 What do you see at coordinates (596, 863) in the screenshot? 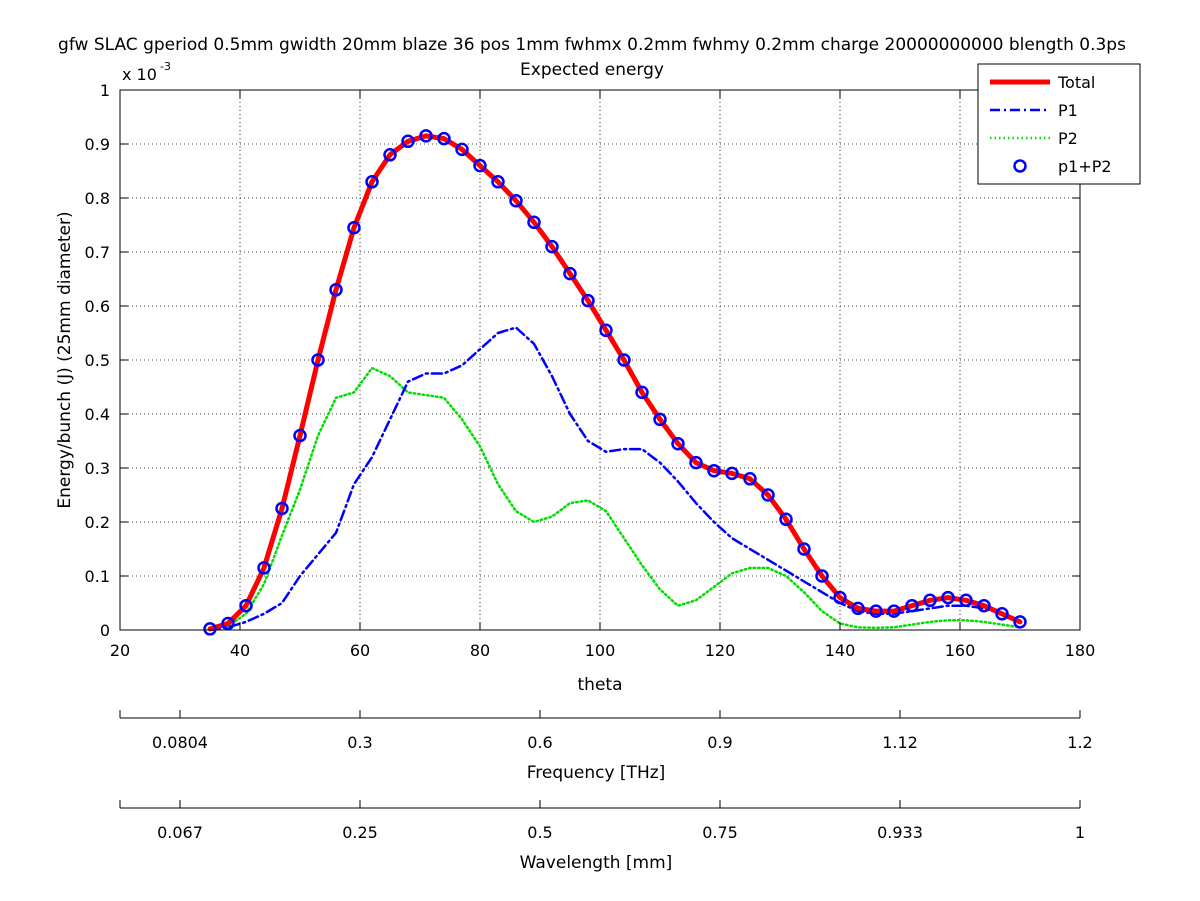
I see `wavelength-axis-label: Wavelength [mm]` at bounding box center [596, 863].